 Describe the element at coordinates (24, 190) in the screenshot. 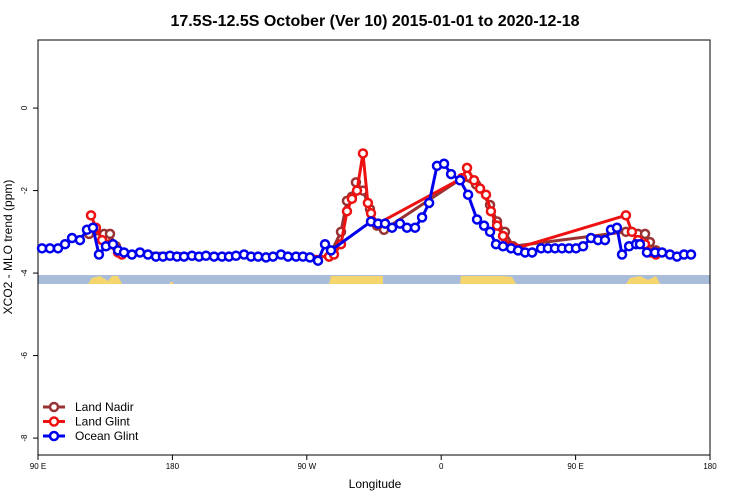

I see `y-tick-label: -2` at that location.